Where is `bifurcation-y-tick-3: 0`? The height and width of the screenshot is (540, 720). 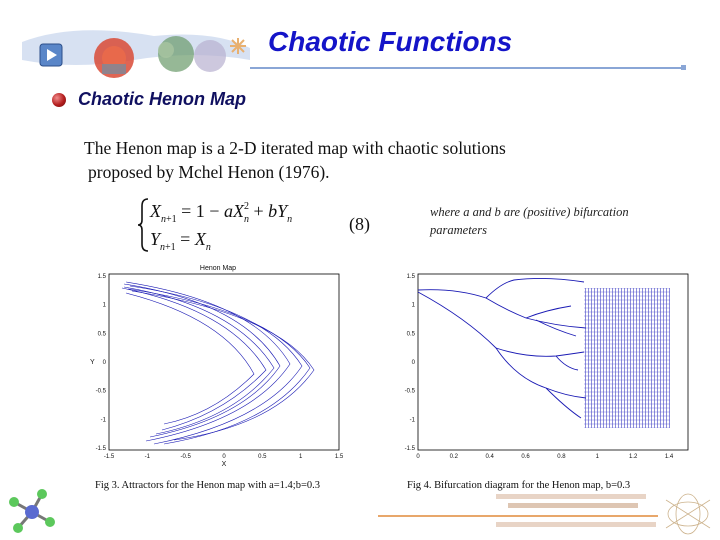
bifurcation-y-tick-3: 0 is located at coordinates (414, 363).